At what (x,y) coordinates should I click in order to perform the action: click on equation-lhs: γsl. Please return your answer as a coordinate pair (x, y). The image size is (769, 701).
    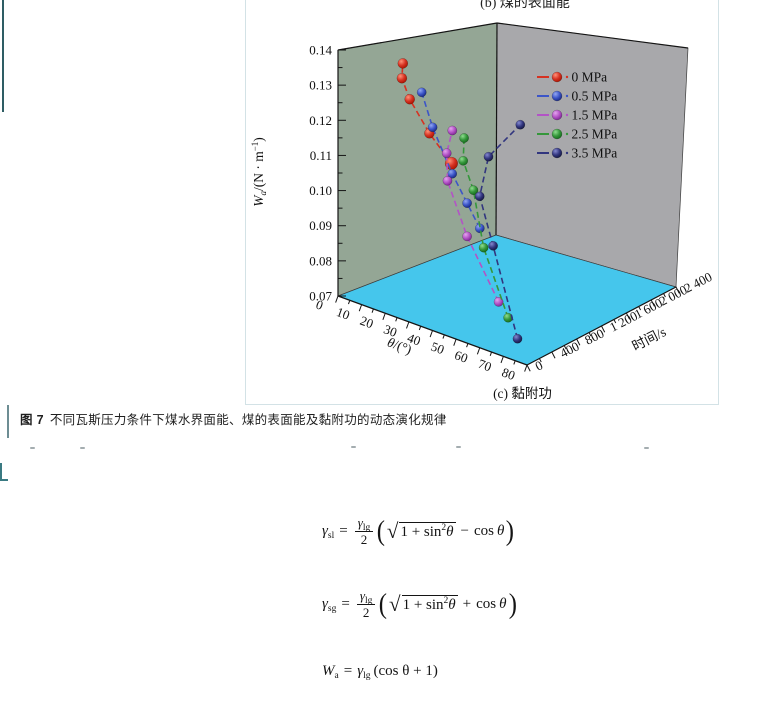
    Looking at the image, I should click on (328, 532).